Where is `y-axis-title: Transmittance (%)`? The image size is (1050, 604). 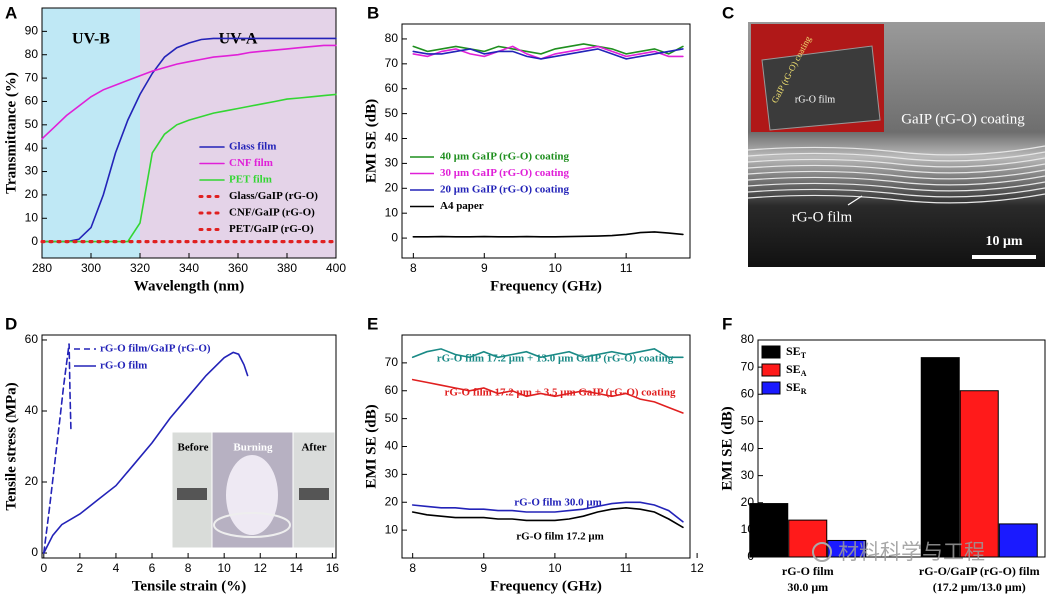 y-axis-title: Transmittance (%) is located at coordinates (11, 133).